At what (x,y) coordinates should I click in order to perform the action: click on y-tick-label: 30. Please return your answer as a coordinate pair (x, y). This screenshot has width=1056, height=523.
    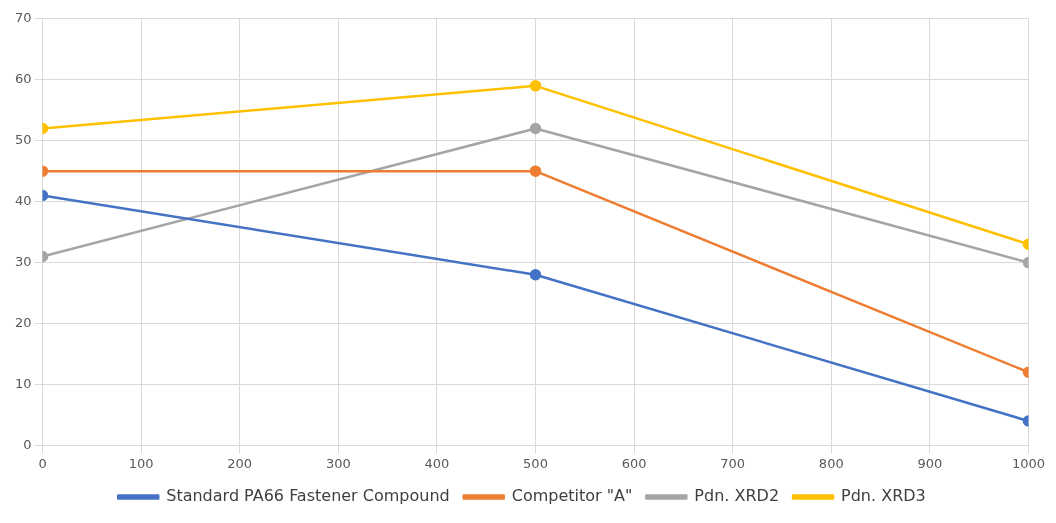
    Looking at the image, I should click on (23, 261).